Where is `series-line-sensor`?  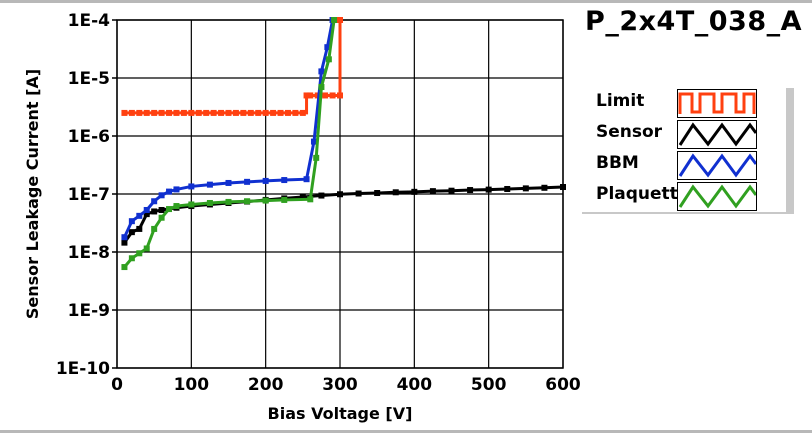
series-line-sensor is located at coordinates (343, 214).